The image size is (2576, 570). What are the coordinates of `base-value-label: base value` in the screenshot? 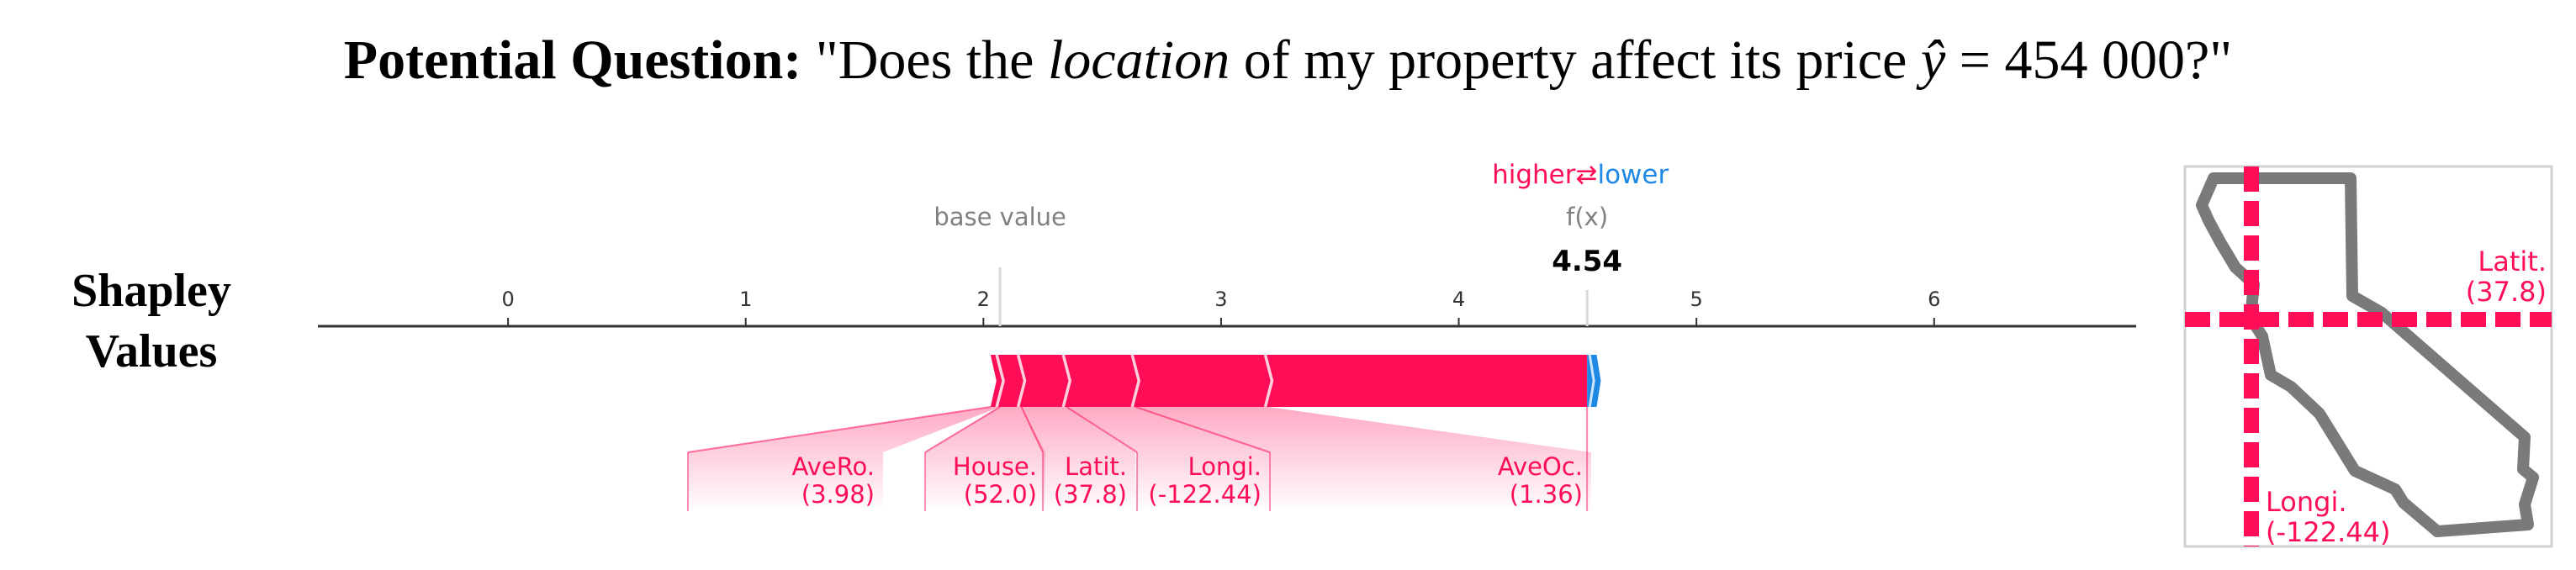 It's located at (1000, 217).